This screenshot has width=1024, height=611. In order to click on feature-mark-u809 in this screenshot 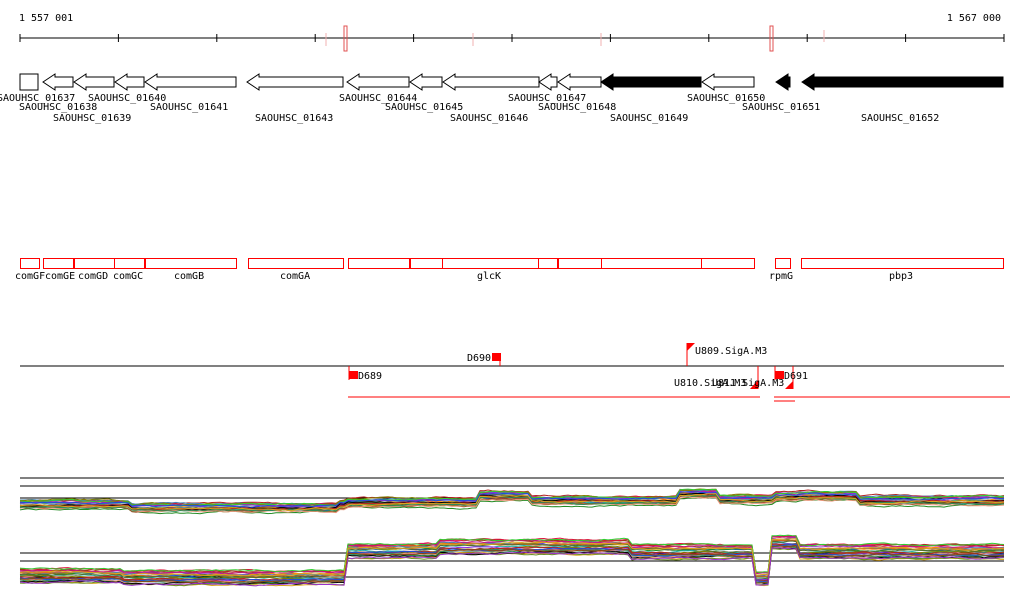, I will do `click(691, 347)`.